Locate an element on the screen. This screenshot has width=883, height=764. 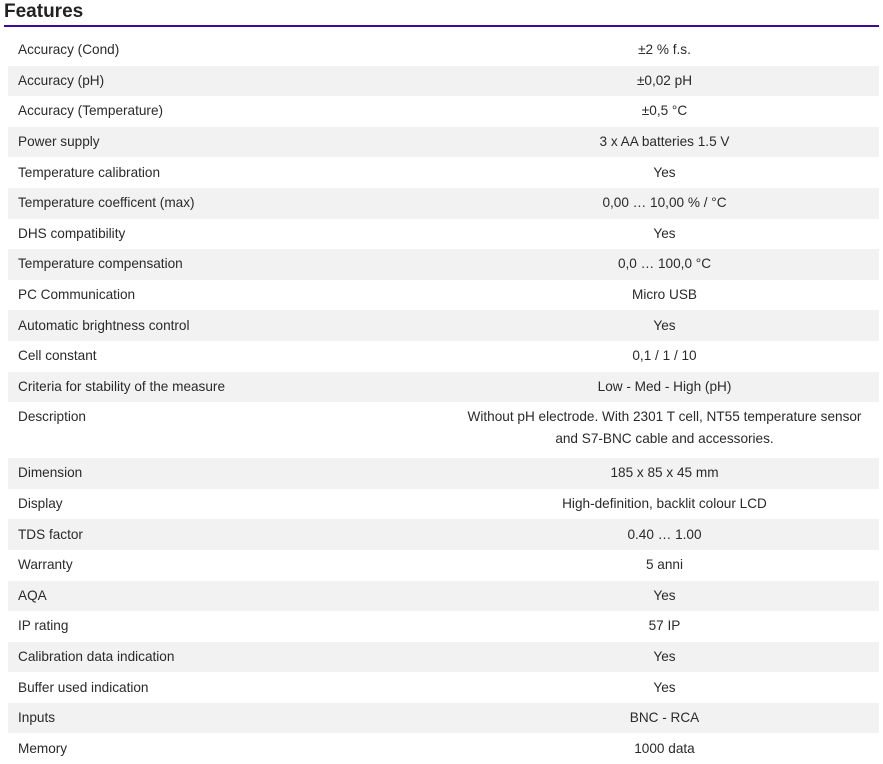
feature-label: DHS compatibility is located at coordinates (72, 233).